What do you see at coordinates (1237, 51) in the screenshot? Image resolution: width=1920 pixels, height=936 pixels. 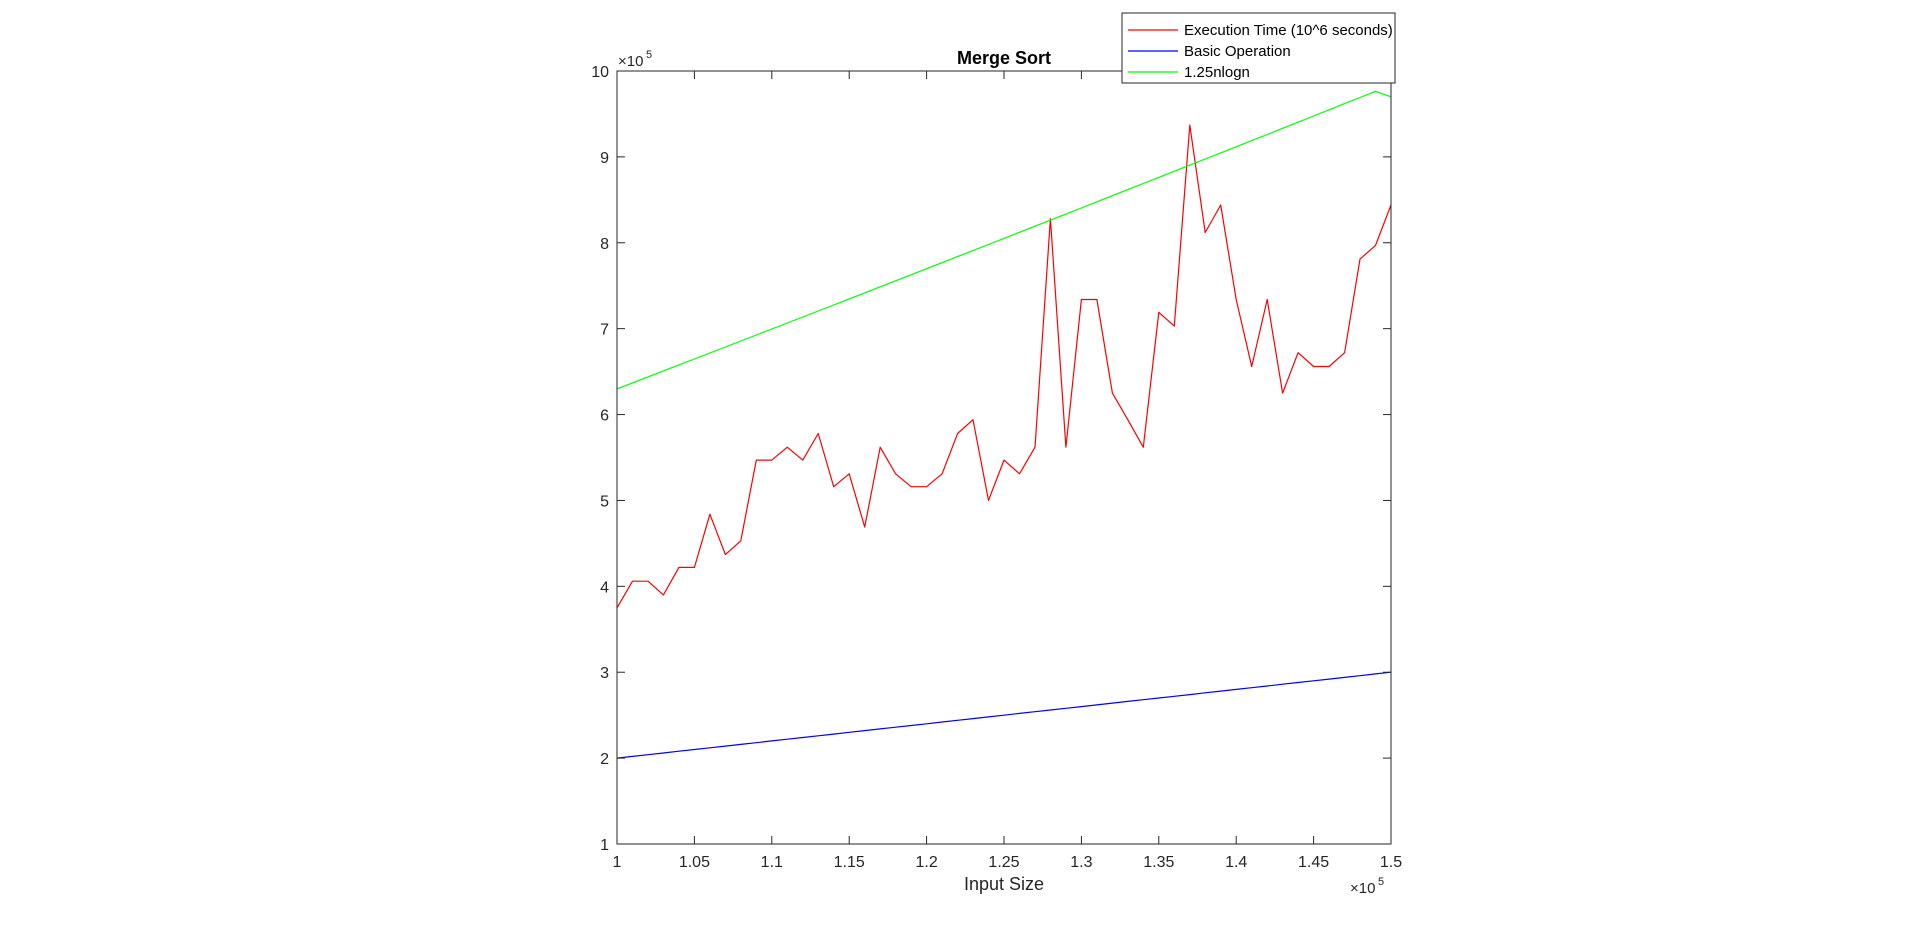 I see `legend-label-2: Basic Operation` at bounding box center [1237, 51].